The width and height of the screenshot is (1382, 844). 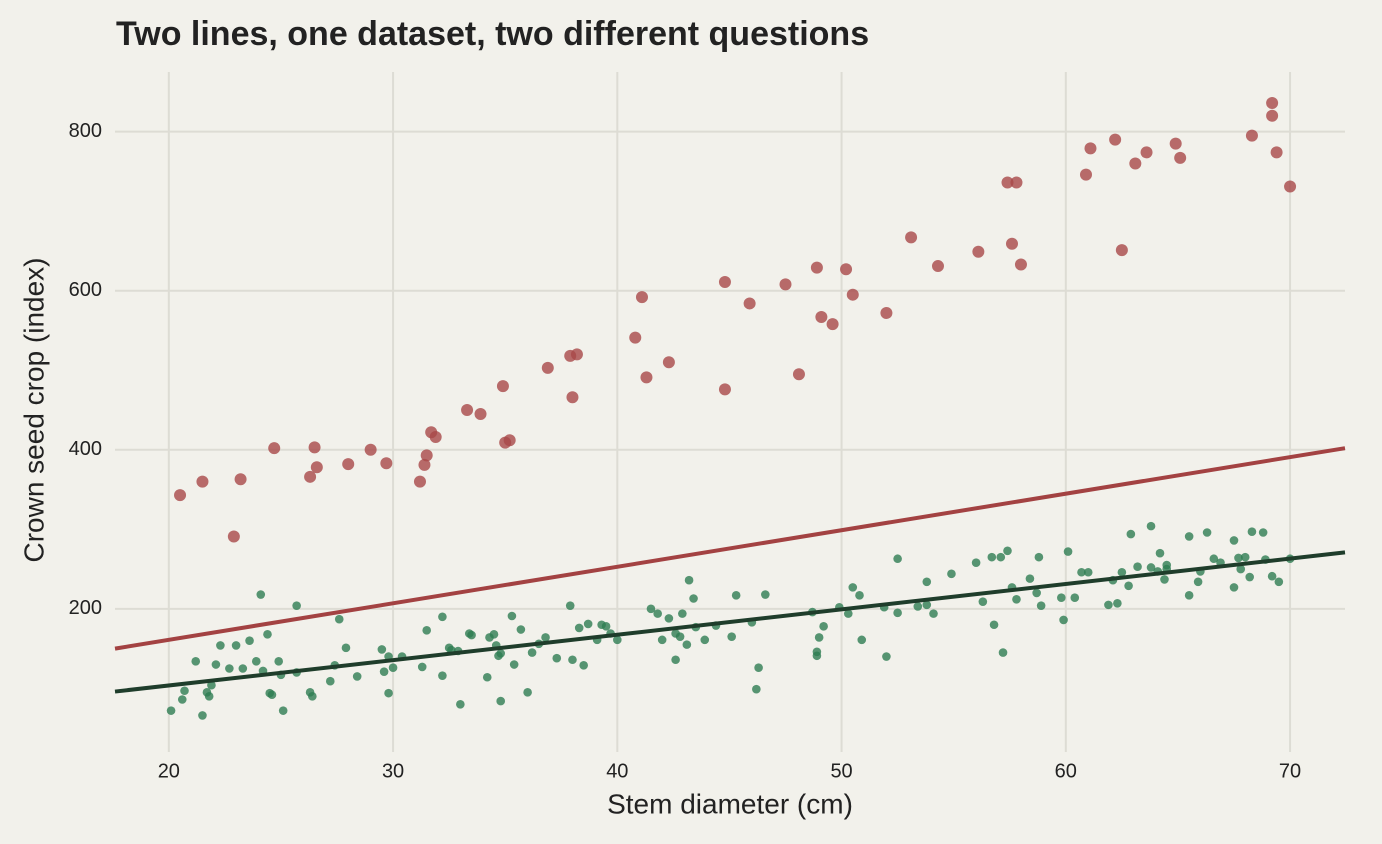 I want to click on x-axis-label: Stem diameter (cm), so click(x=730, y=803).